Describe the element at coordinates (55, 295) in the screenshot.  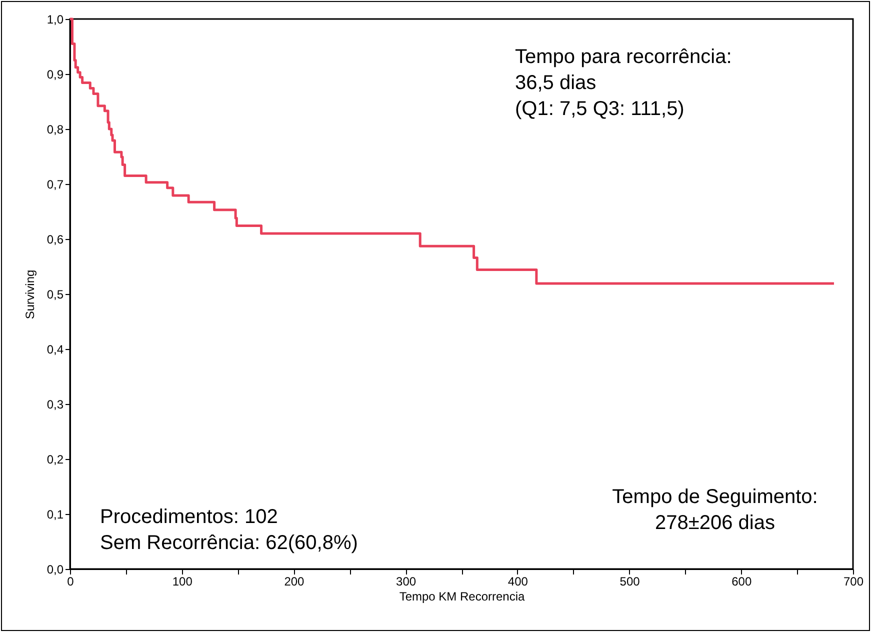
I see `y-tick-label: 0,5` at that location.